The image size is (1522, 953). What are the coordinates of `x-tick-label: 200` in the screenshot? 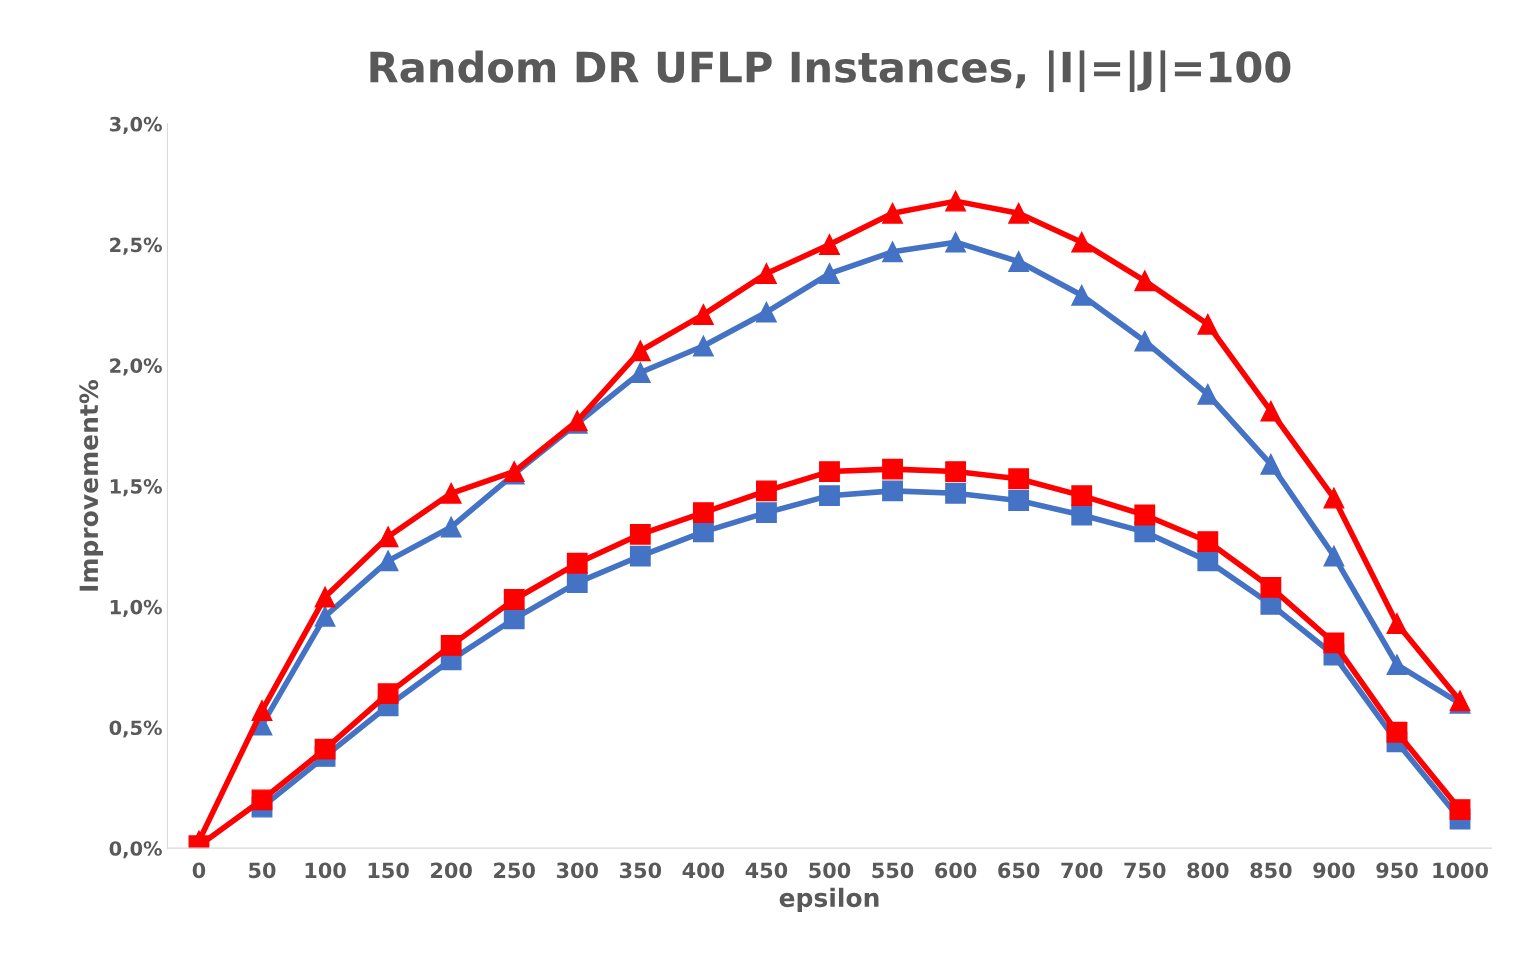 It's located at (451, 870).